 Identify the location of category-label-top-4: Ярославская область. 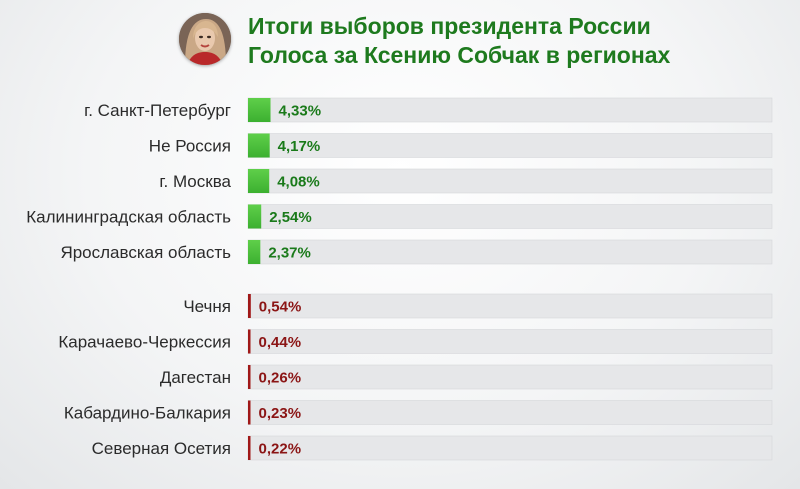
(145, 252).